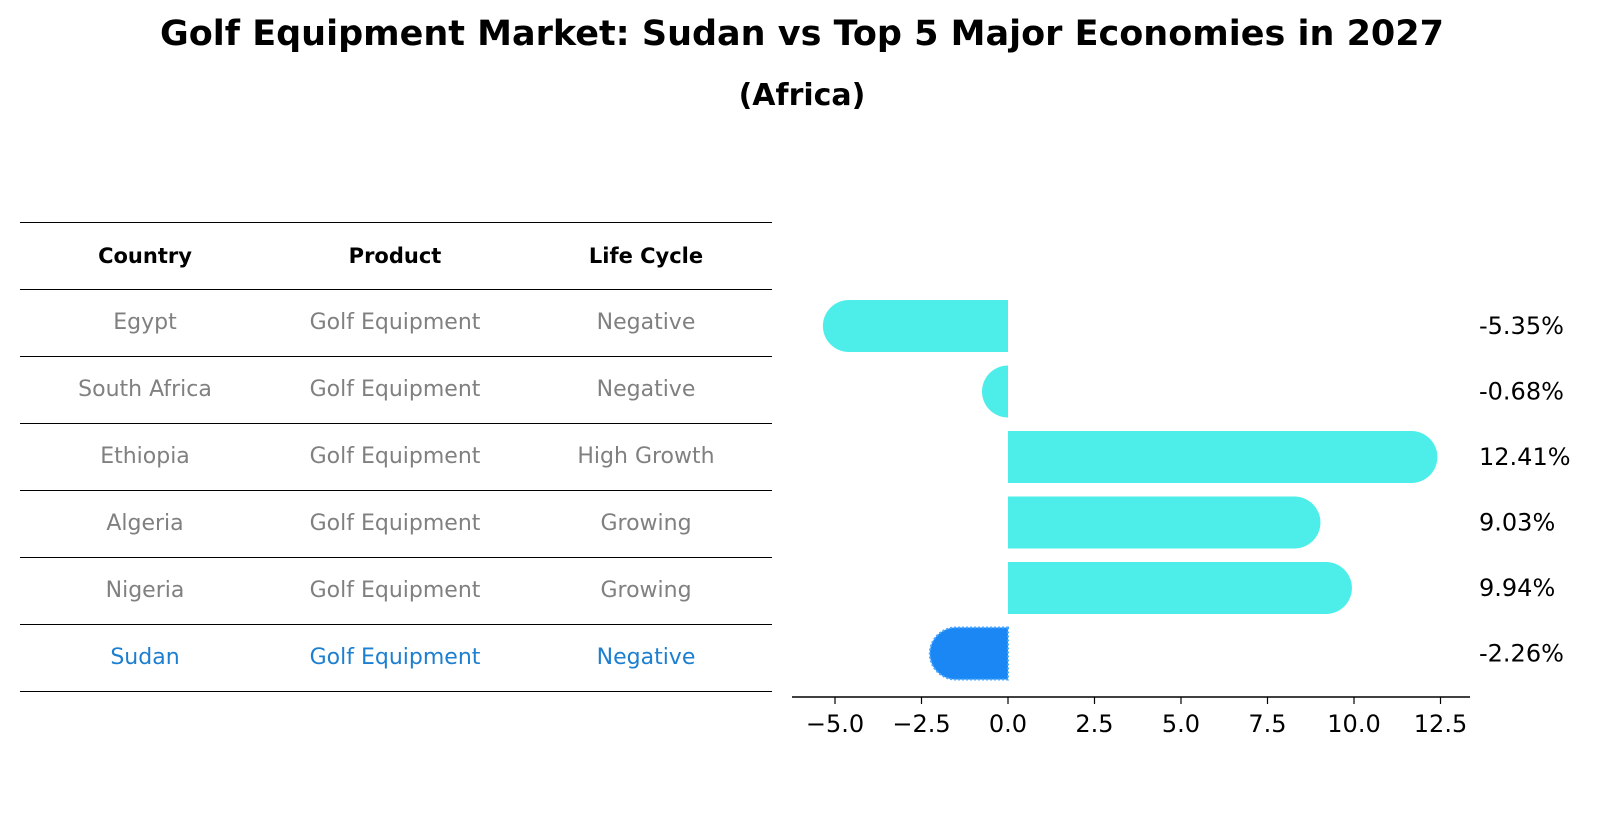  I want to click on header-product: Product, so click(395, 256).